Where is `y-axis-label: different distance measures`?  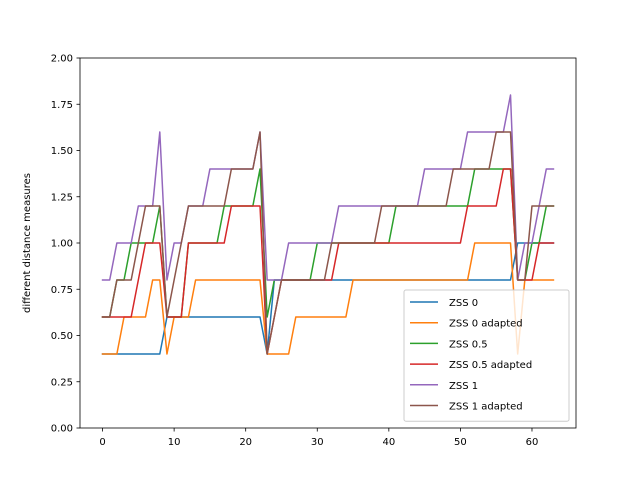 y-axis-label: different distance measures is located at coordinates (27, 243).